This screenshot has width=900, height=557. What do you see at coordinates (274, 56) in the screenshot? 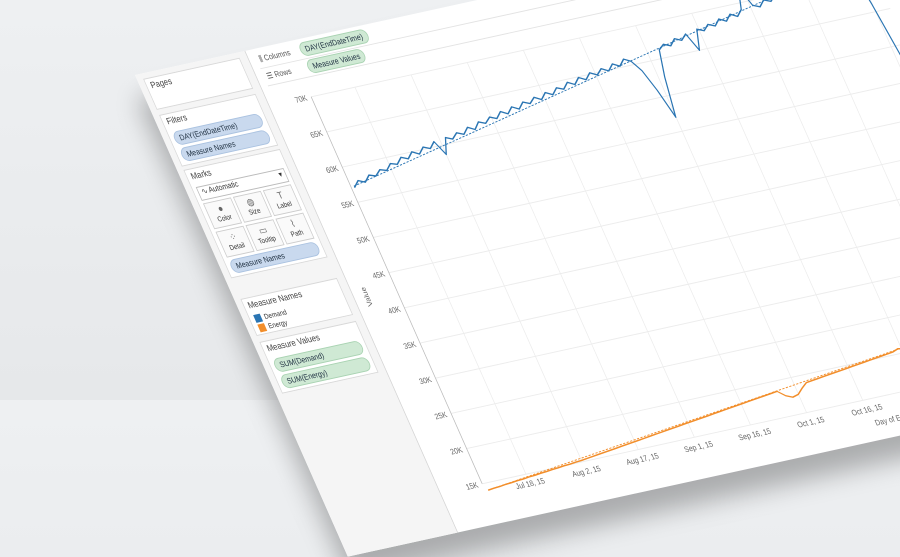
I see `columns-shelf-label: ⫼ Columns` at bounding box center [274, 56].